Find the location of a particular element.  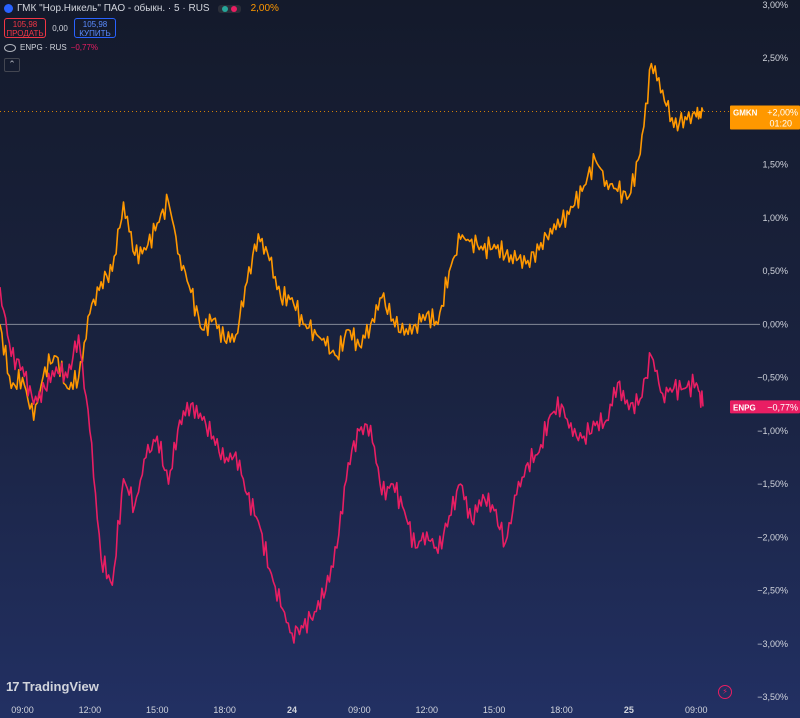

compare-legend: ENPG · RUS −0,77% is located at coordinates (51, 47).